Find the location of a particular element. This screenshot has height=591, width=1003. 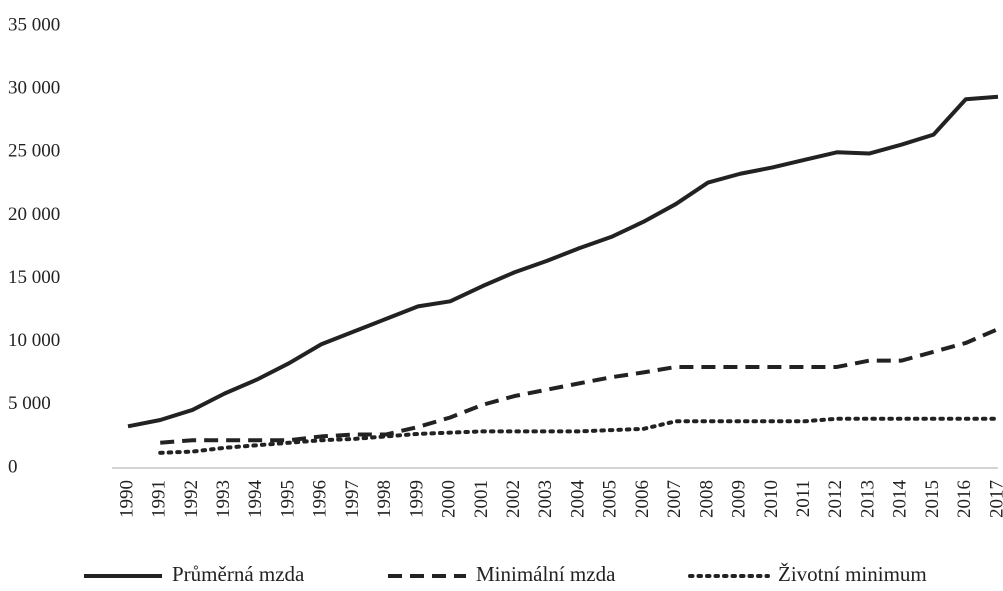

x-tick-label: 2003 is located at coordinates (545, 499).